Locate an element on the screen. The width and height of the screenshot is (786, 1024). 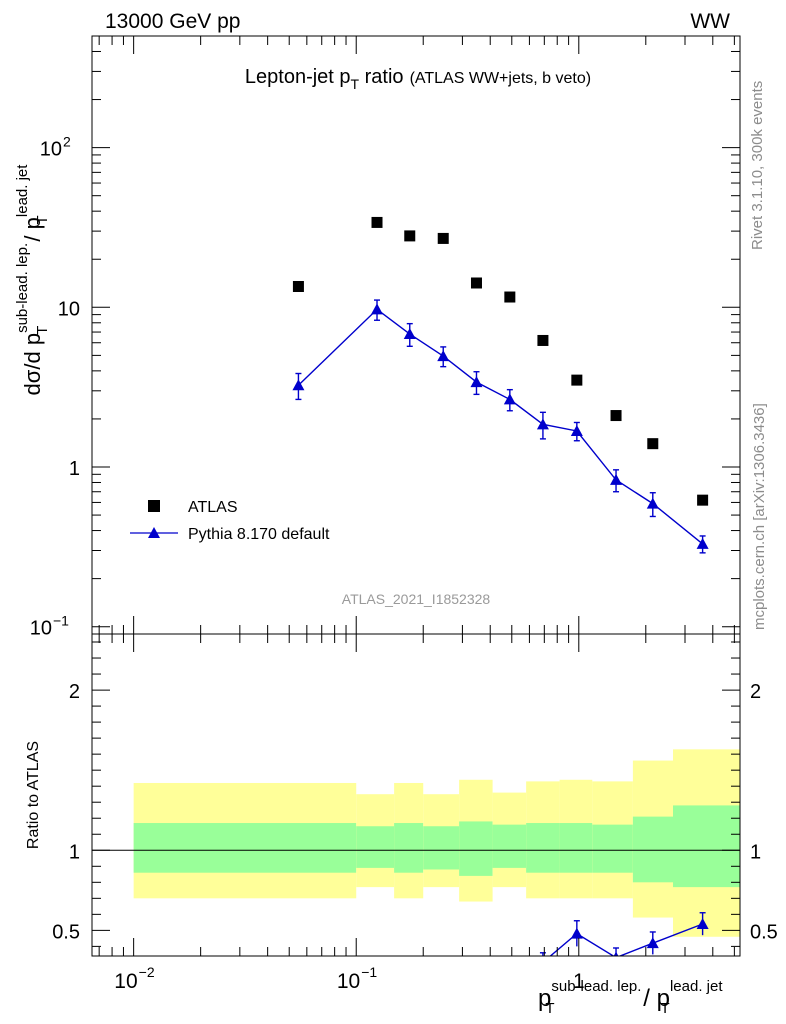
ylabel-sup1: sub-lead. lep. is located at coordinates (22, 288).